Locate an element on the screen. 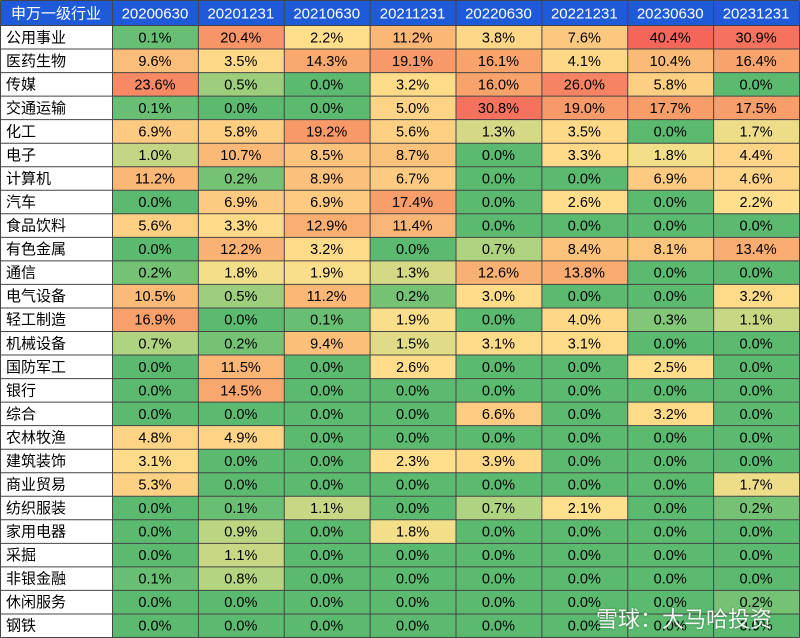  cell-value: 5.6% is located at coordinates (412, 132).